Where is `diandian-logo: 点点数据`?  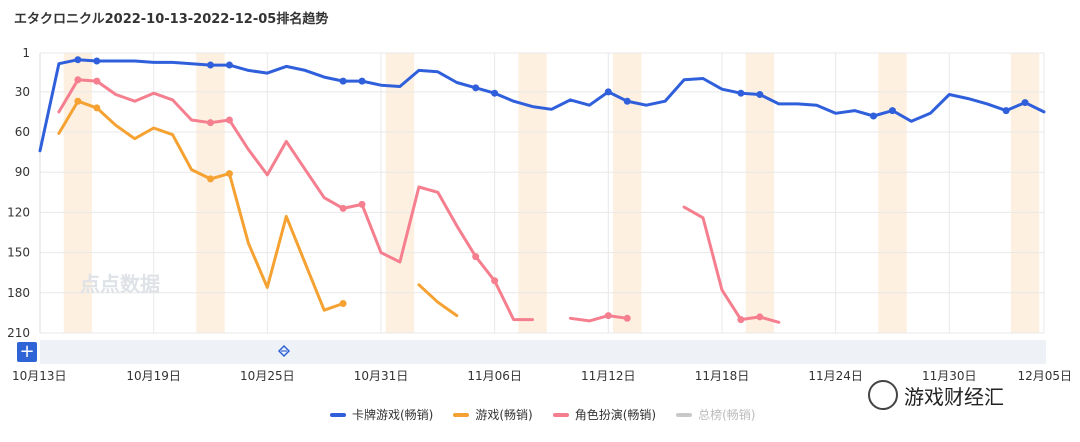
diandian-logo: 点点数据 is located at coordinates (120, 284).